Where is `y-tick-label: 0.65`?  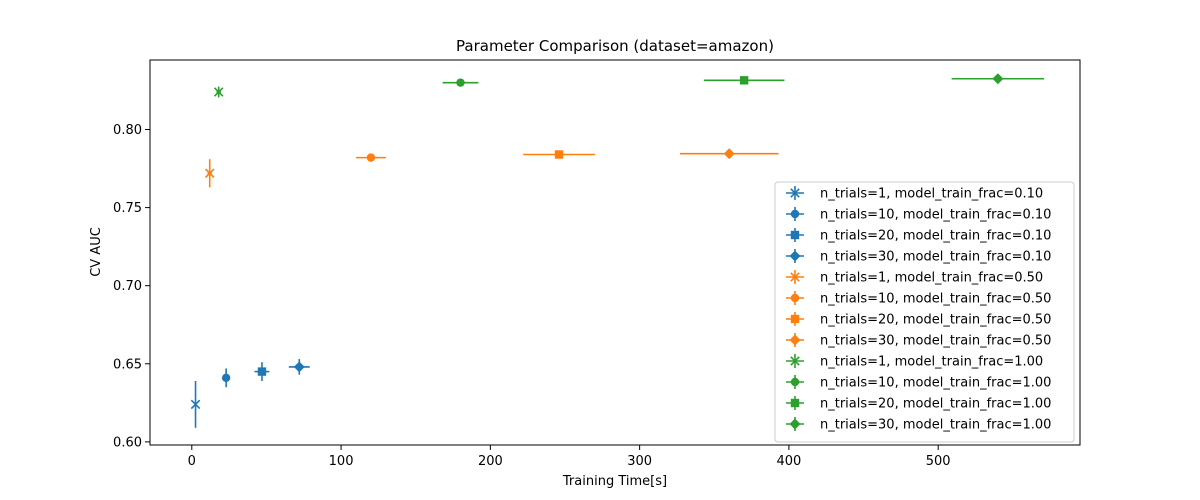 y-tick-label: 0.65 is located at coordinates (127, 364).